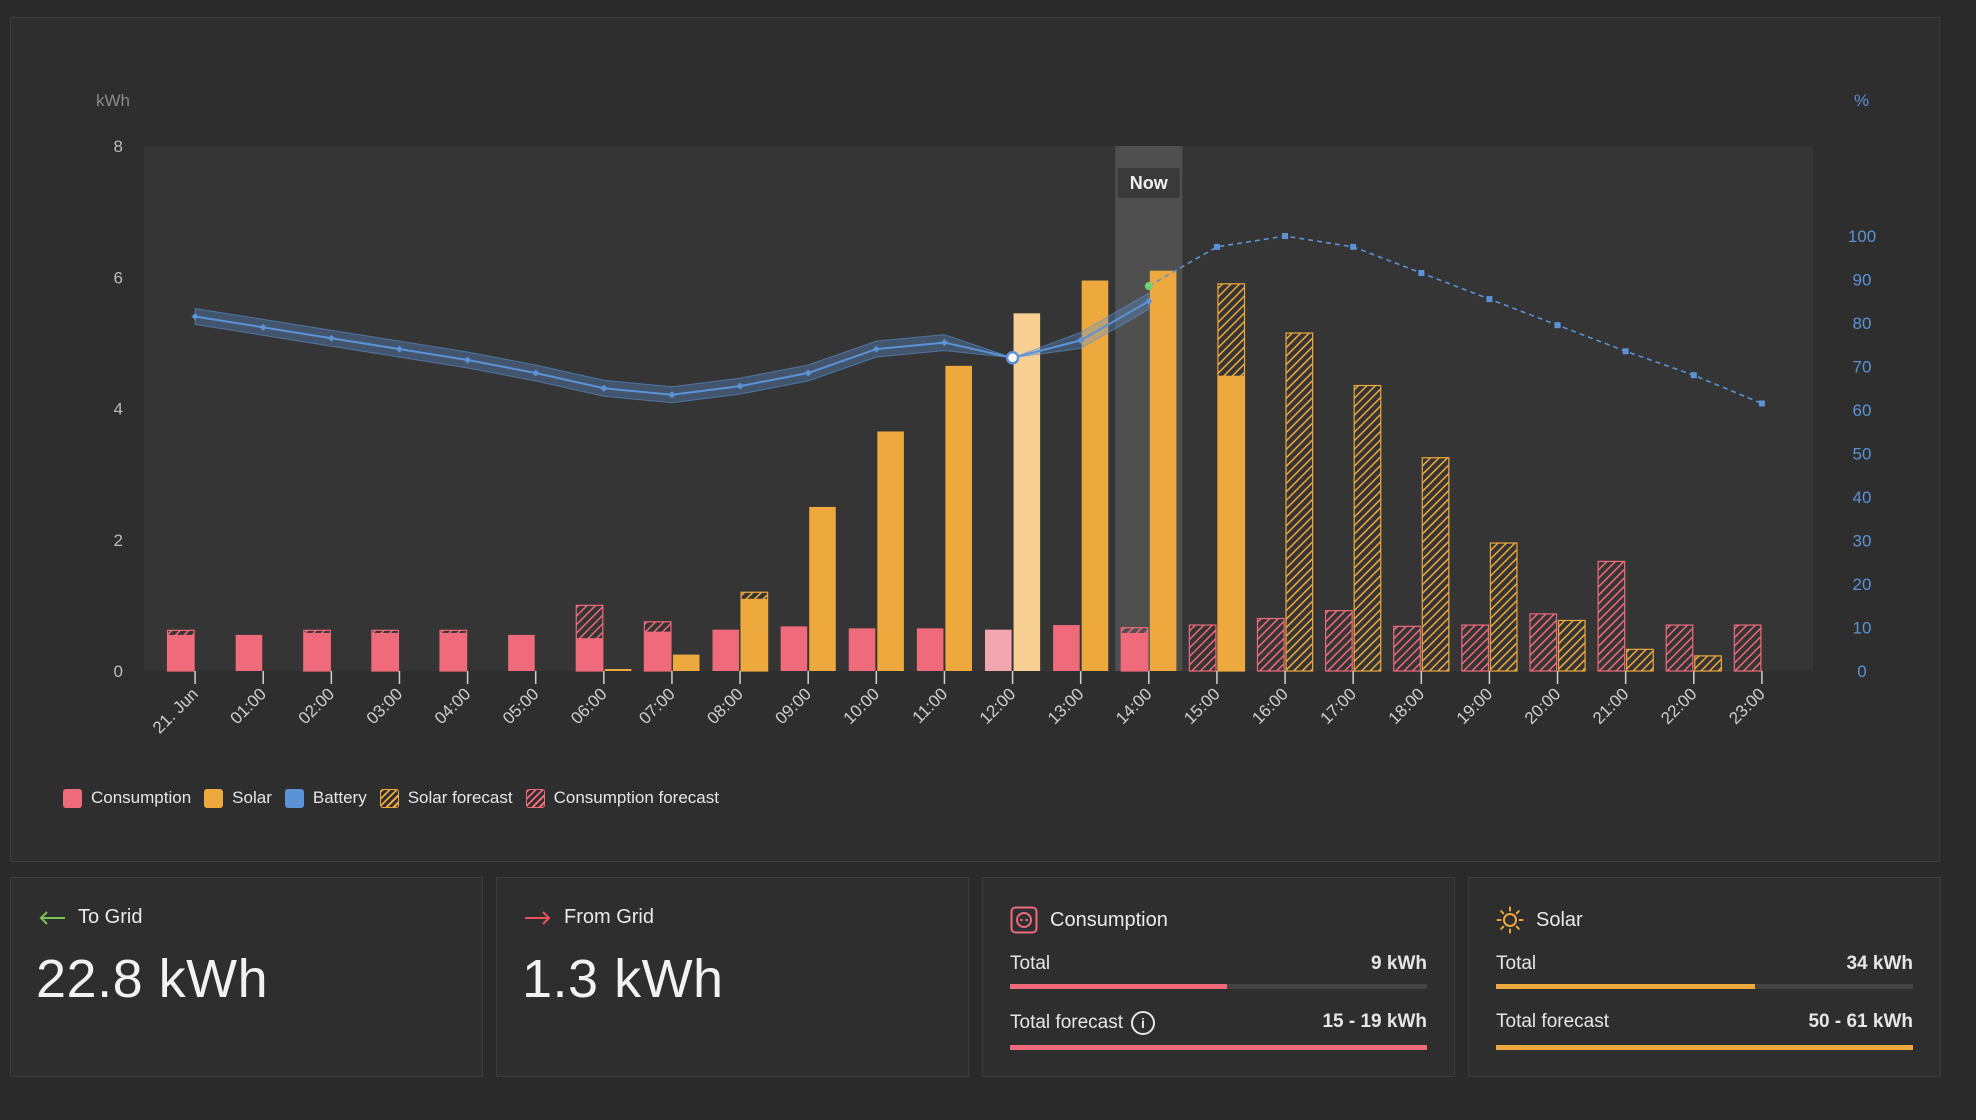  I want to click on legend-item-solar-forecast: Solar forecast, so click(446, 798).